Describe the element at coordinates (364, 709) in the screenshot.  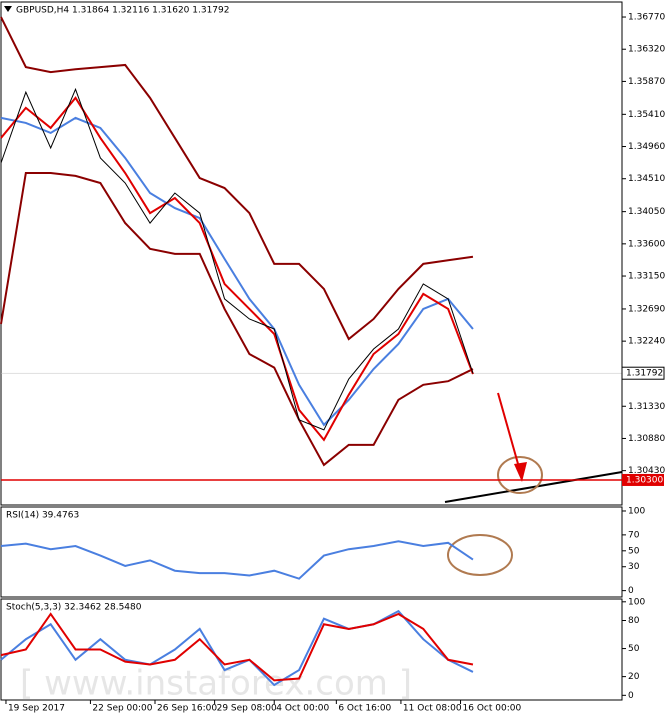
I see `x-tick-label: 6 Oct 16:00` at that location.